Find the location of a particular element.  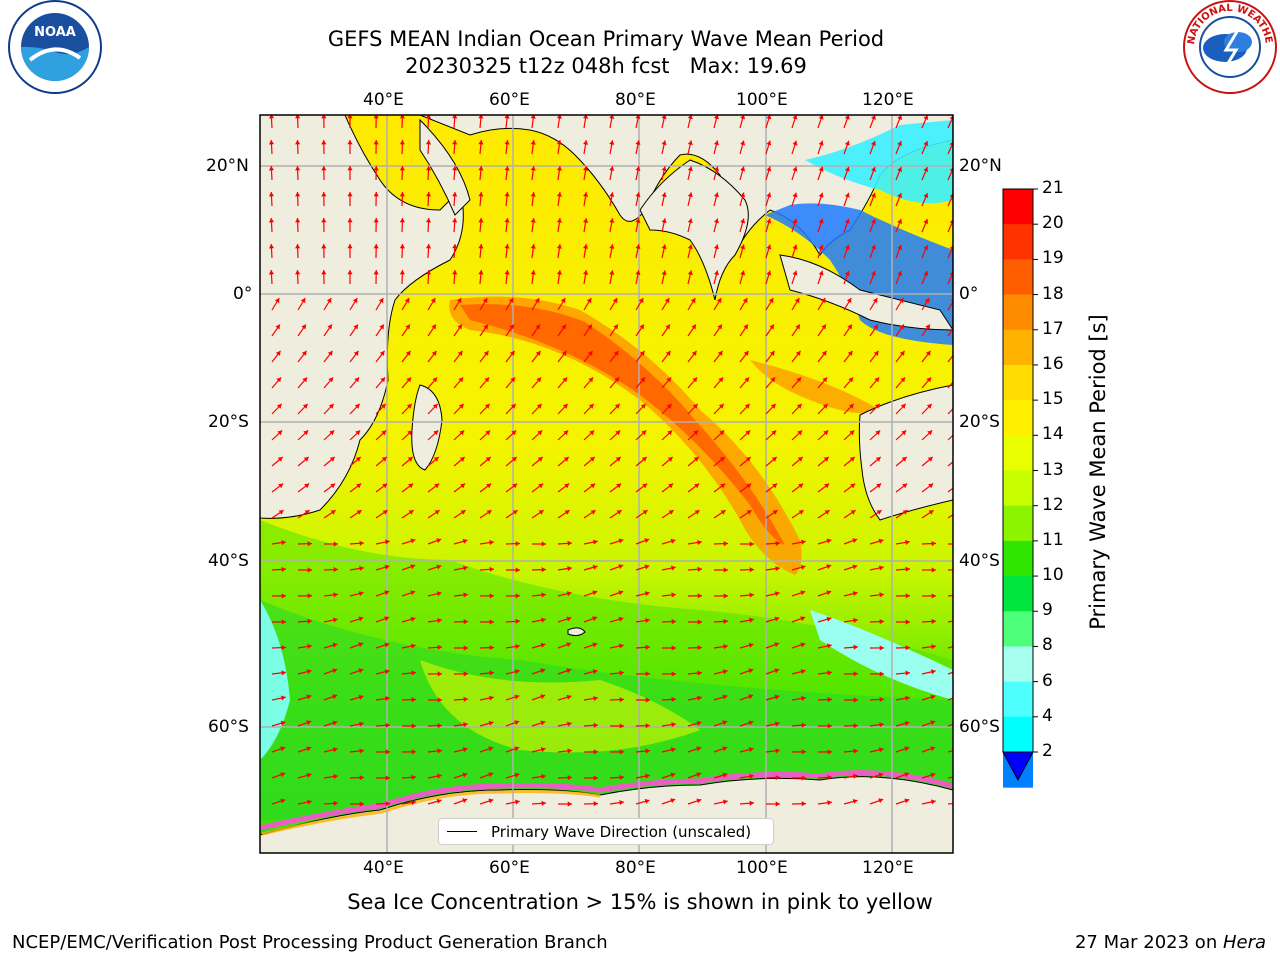

lon-label-bottom-40e: 40°E is located at coordinates (383, 868).